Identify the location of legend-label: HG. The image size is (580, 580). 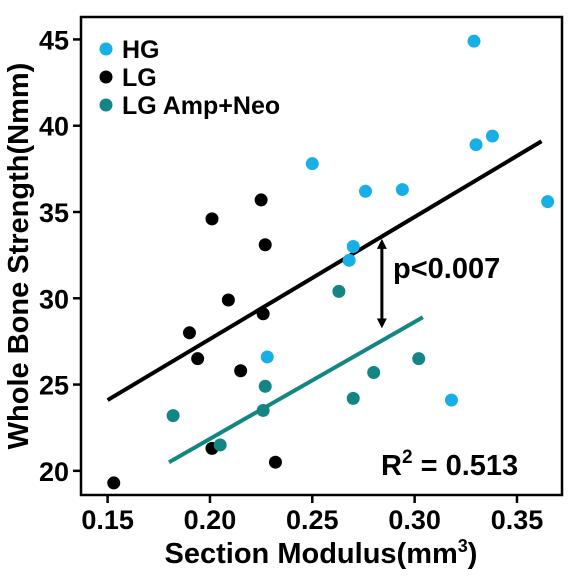
(141, 50).